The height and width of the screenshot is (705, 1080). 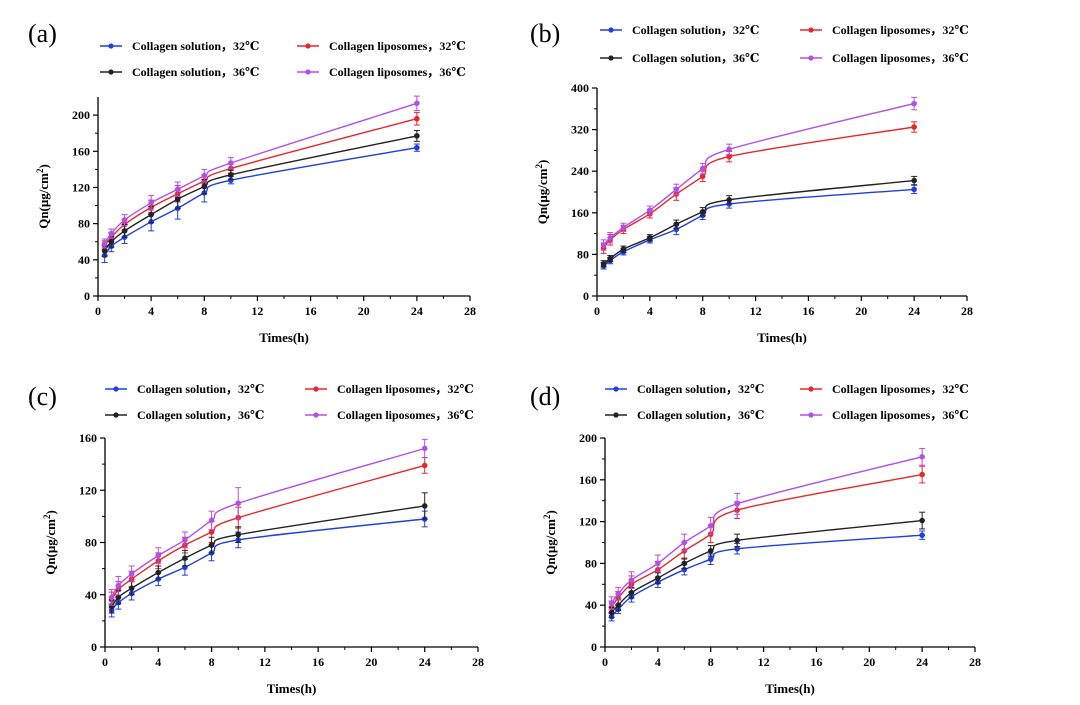 I want to click on series-lip32, so click(x=260, y=181).